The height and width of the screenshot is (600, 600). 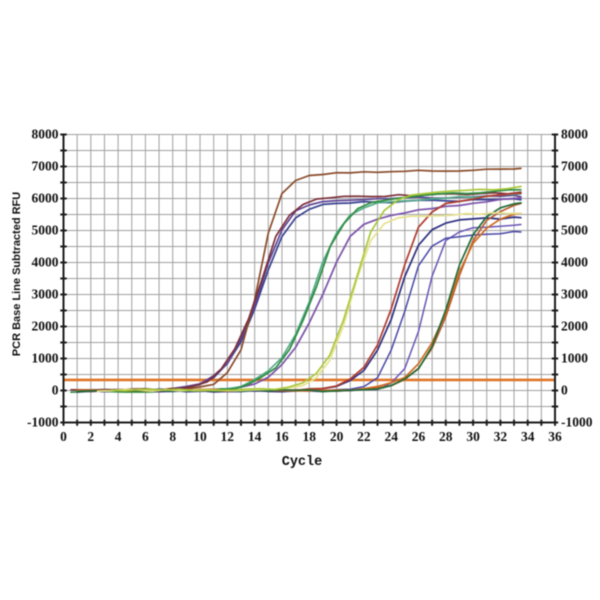 I want to click on svg-text: 28, so click(x=446, y=436).